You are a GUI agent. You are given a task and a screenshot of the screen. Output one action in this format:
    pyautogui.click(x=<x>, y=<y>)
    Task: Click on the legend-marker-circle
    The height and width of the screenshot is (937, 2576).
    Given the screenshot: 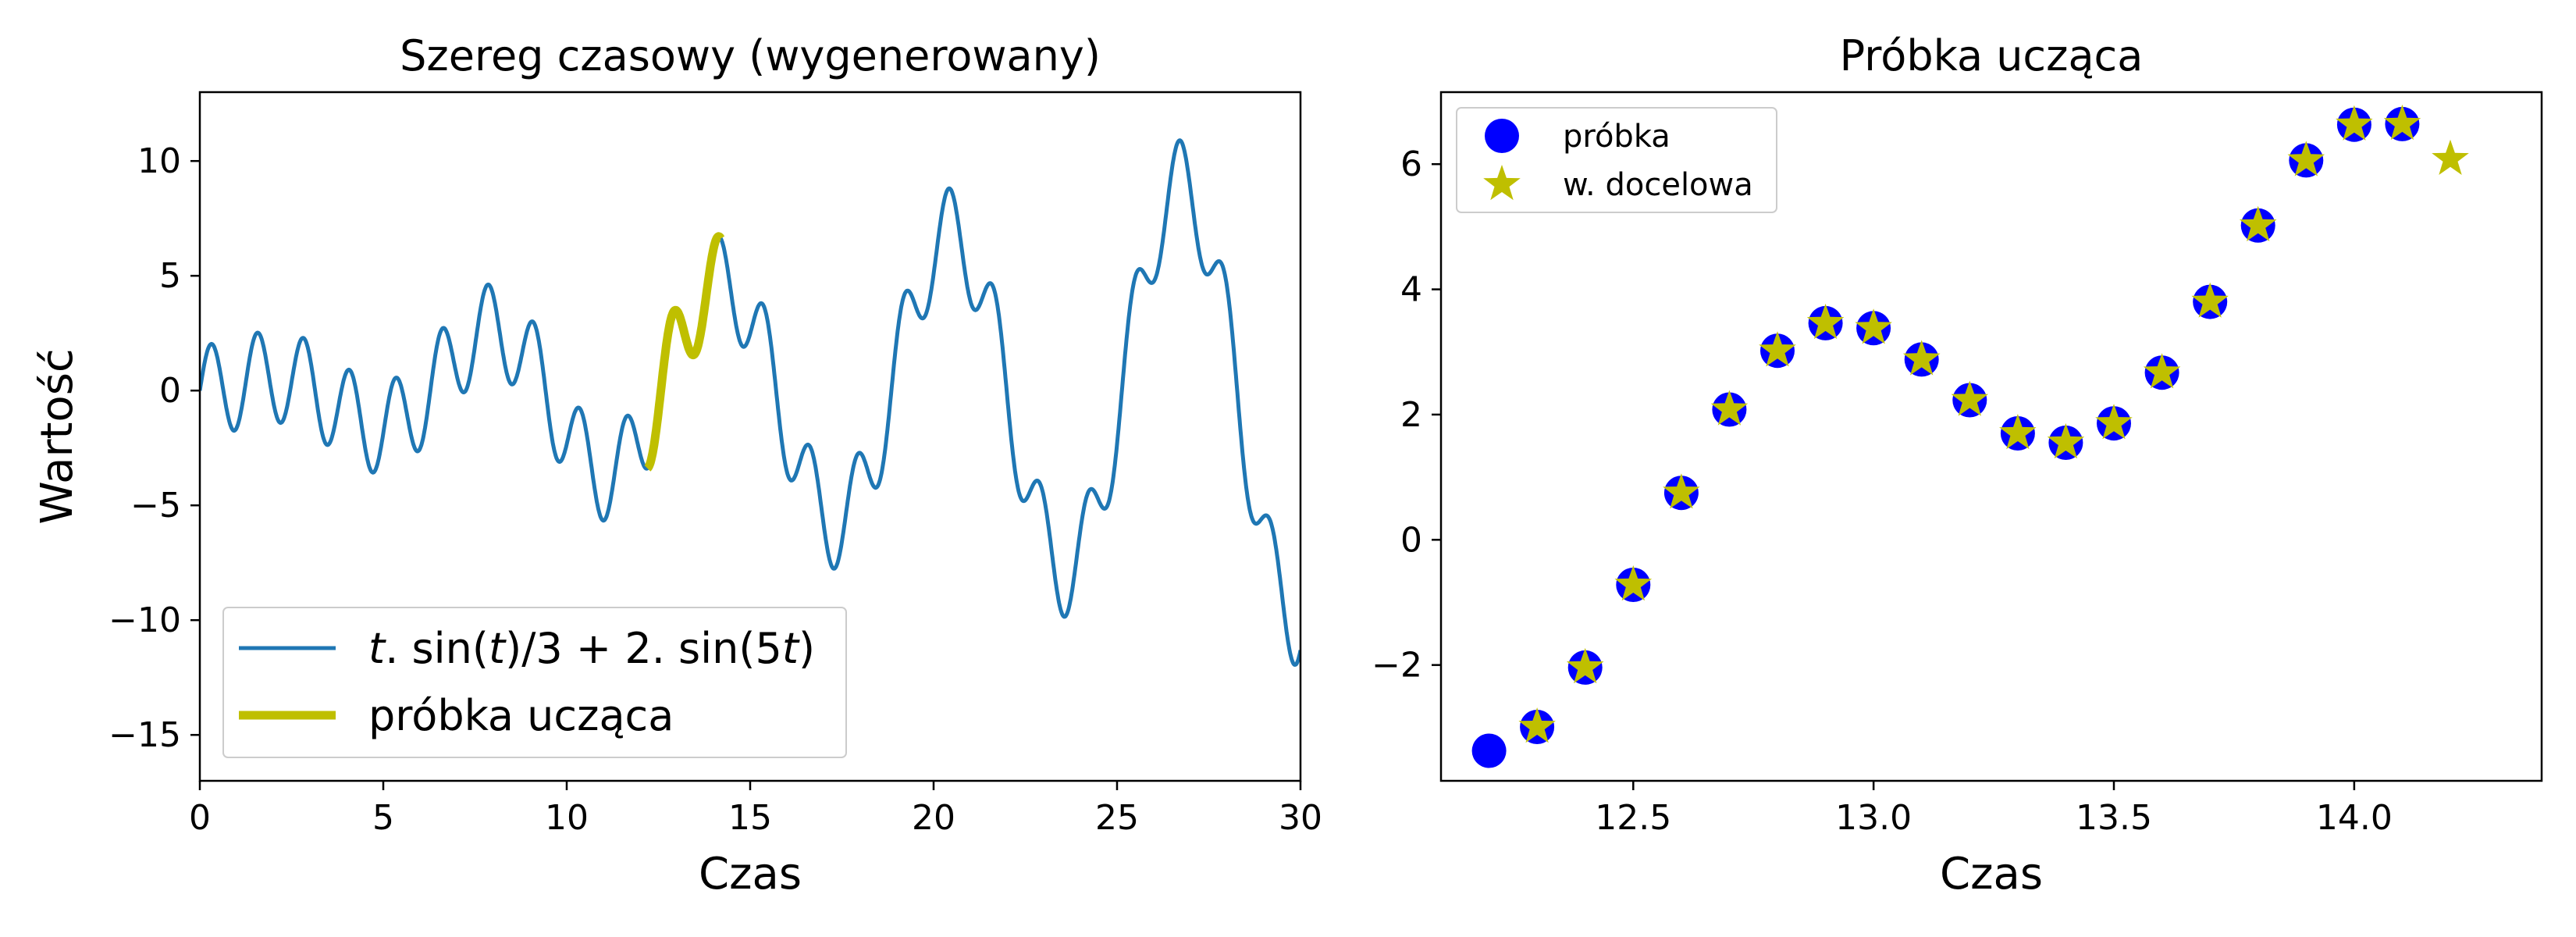 What is the action you would take?
    pyautogui.click(x=1502, y=136)
    